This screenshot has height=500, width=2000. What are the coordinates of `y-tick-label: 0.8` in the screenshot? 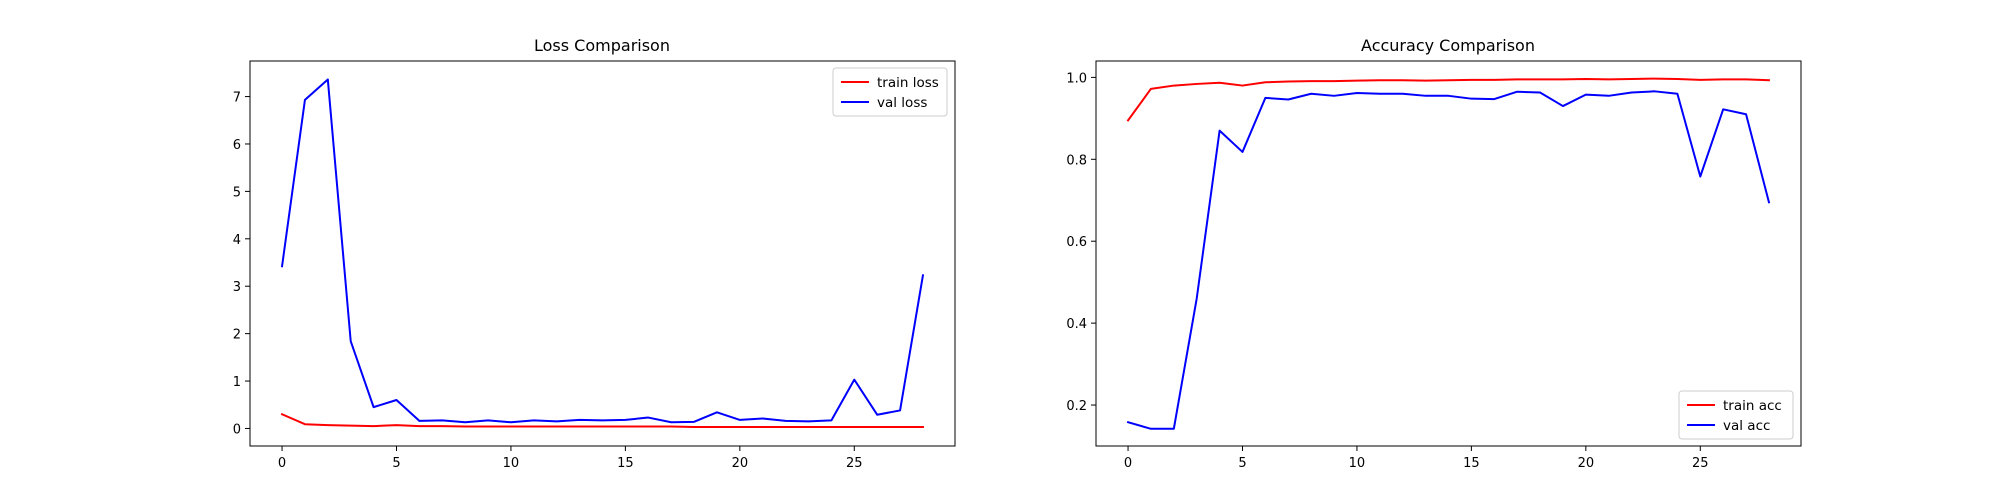 It's located at (1076, 160).